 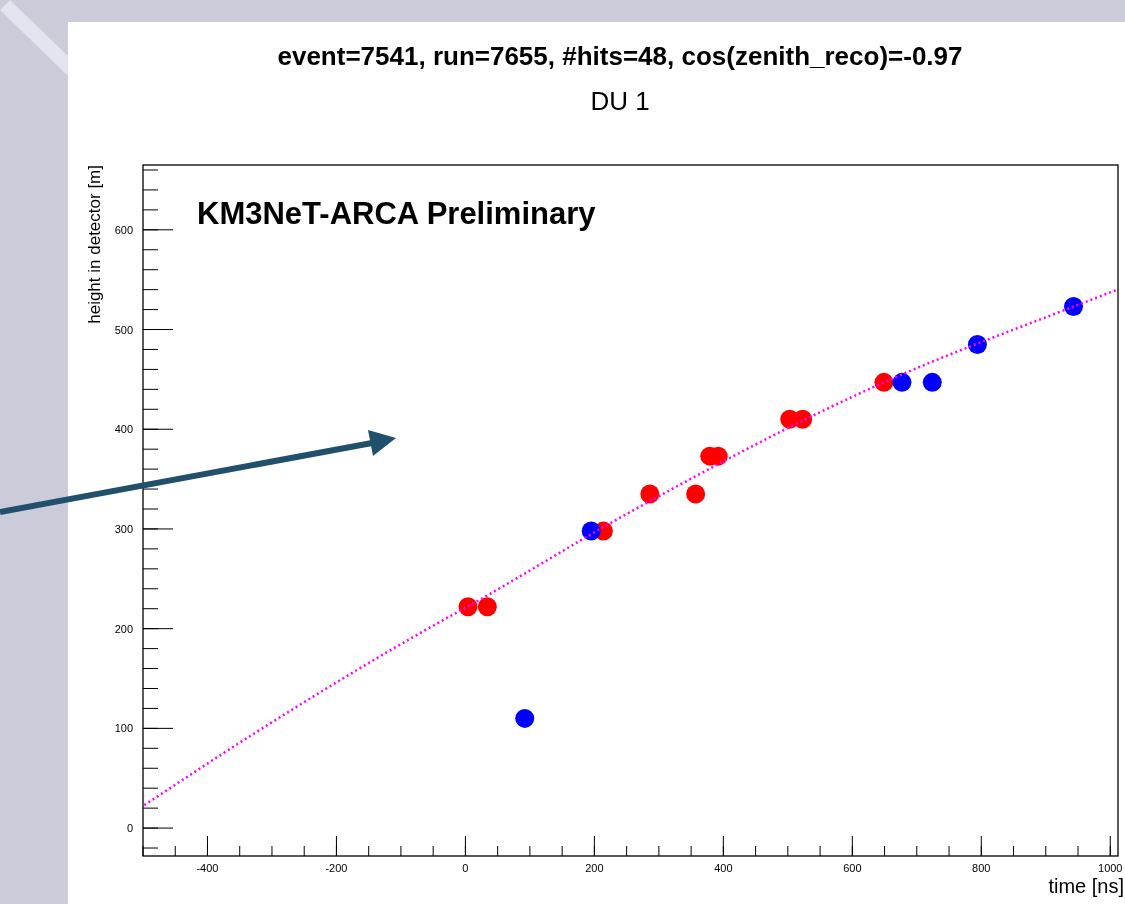 I want to click on y-tick-label: 200, so click(x=123, y=628).